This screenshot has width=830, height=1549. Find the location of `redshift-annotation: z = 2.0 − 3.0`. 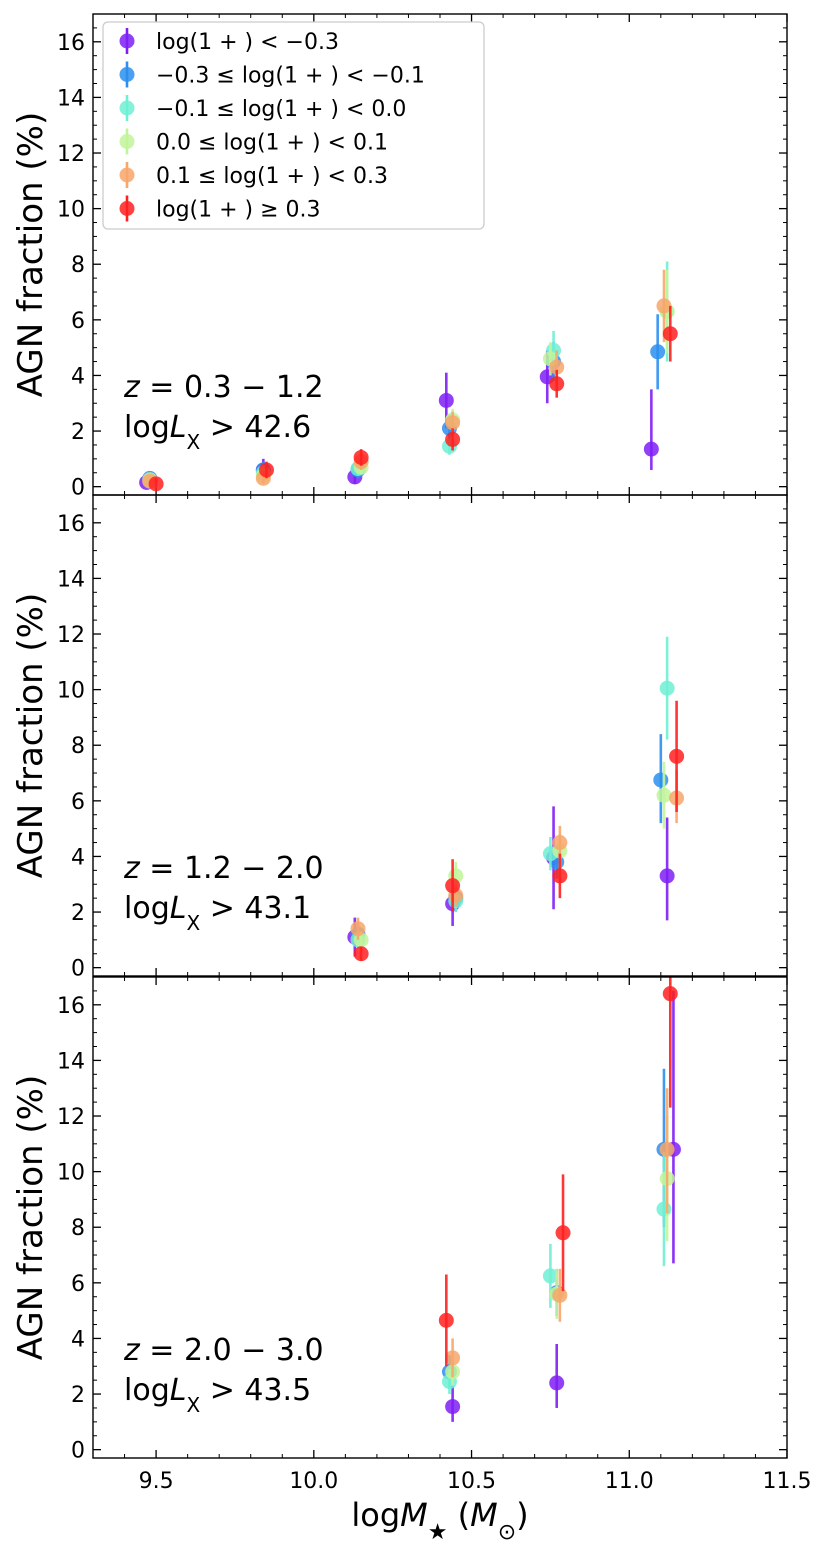

redshift-annotation: z = 2.0 − 3.0 is located at coordinates (223, 1350).